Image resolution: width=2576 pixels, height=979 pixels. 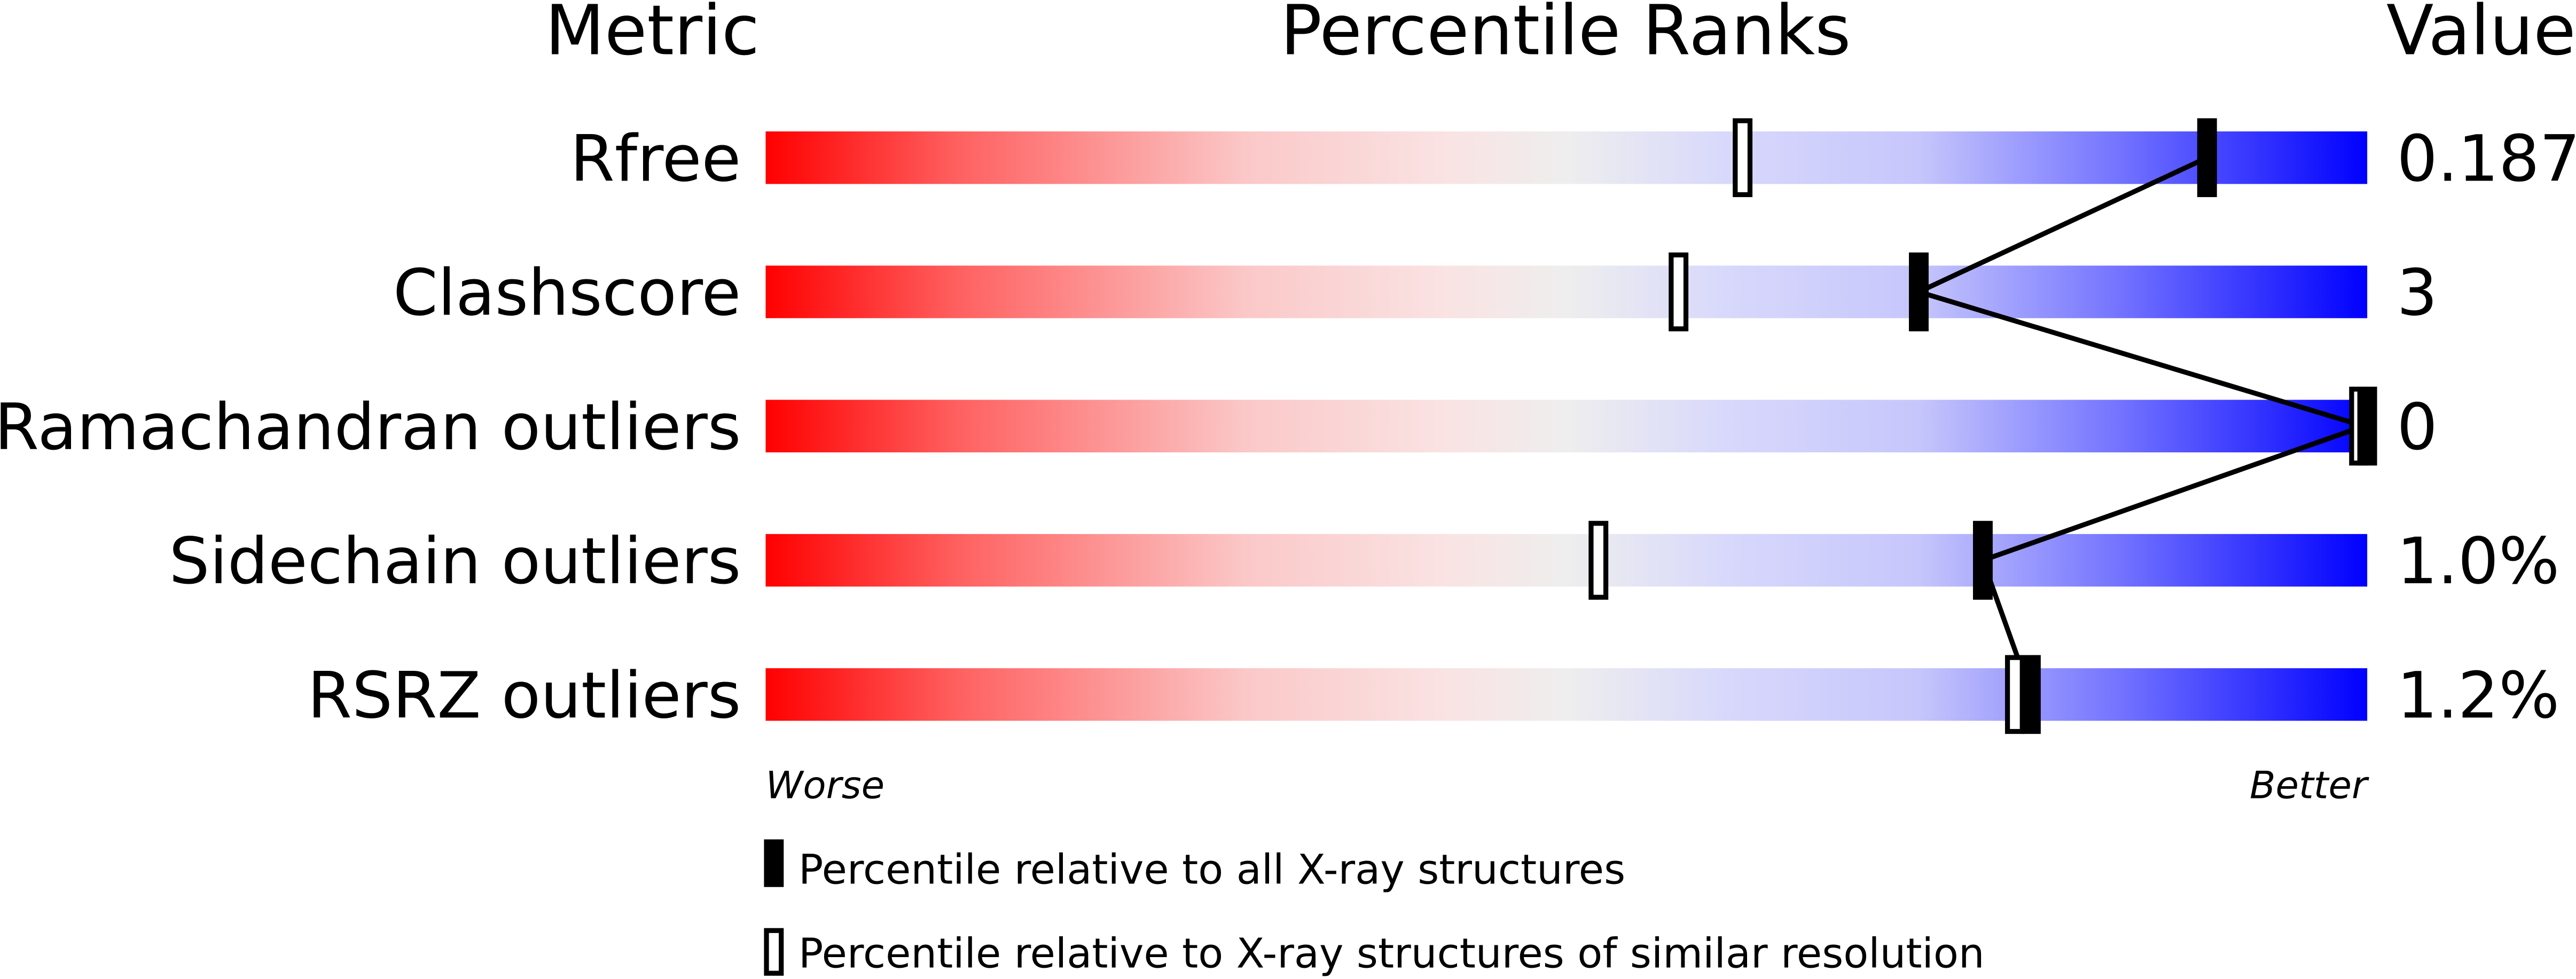 What do you see at coordinates (652, 35) in the screenshot?
I see `header-metric: Metric` at bounding box center [652, 35].